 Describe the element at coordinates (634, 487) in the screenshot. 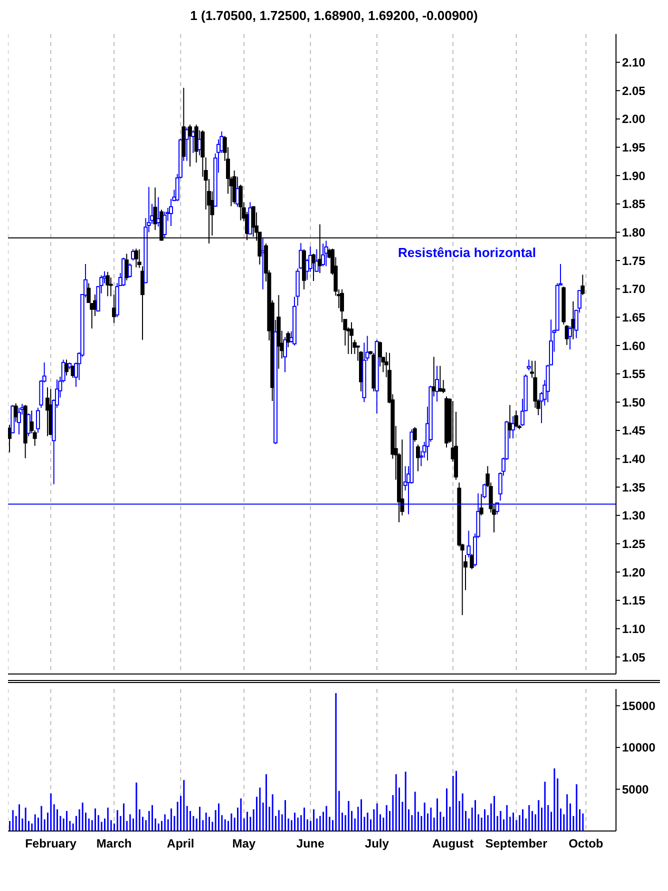

I see `y-tick-label: 1.35` at that location.